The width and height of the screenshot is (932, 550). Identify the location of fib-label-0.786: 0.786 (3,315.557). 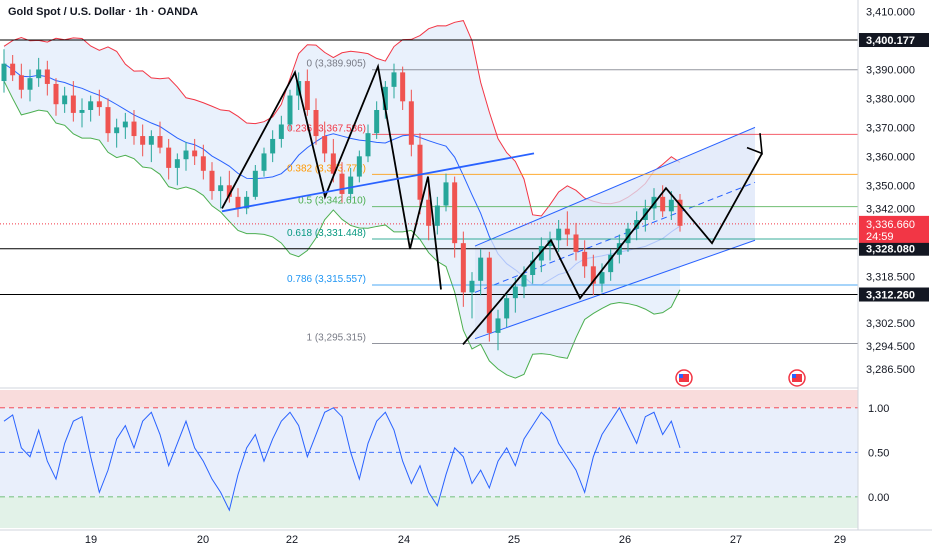
(326, 279).